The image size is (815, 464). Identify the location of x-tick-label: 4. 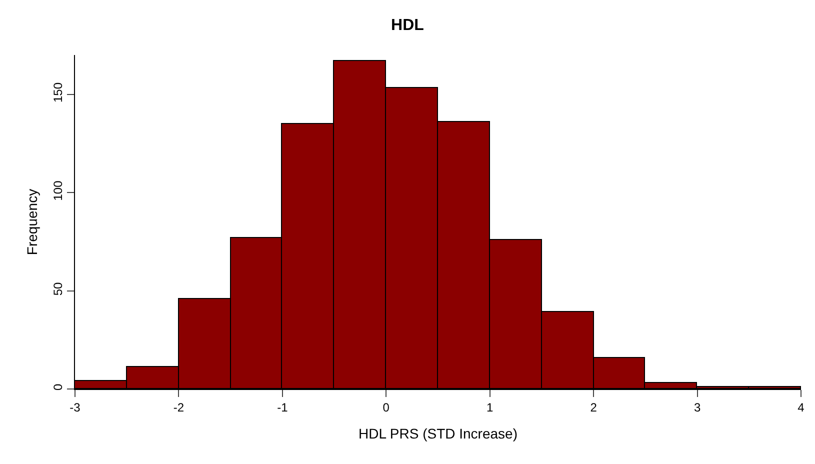
(801, 407).